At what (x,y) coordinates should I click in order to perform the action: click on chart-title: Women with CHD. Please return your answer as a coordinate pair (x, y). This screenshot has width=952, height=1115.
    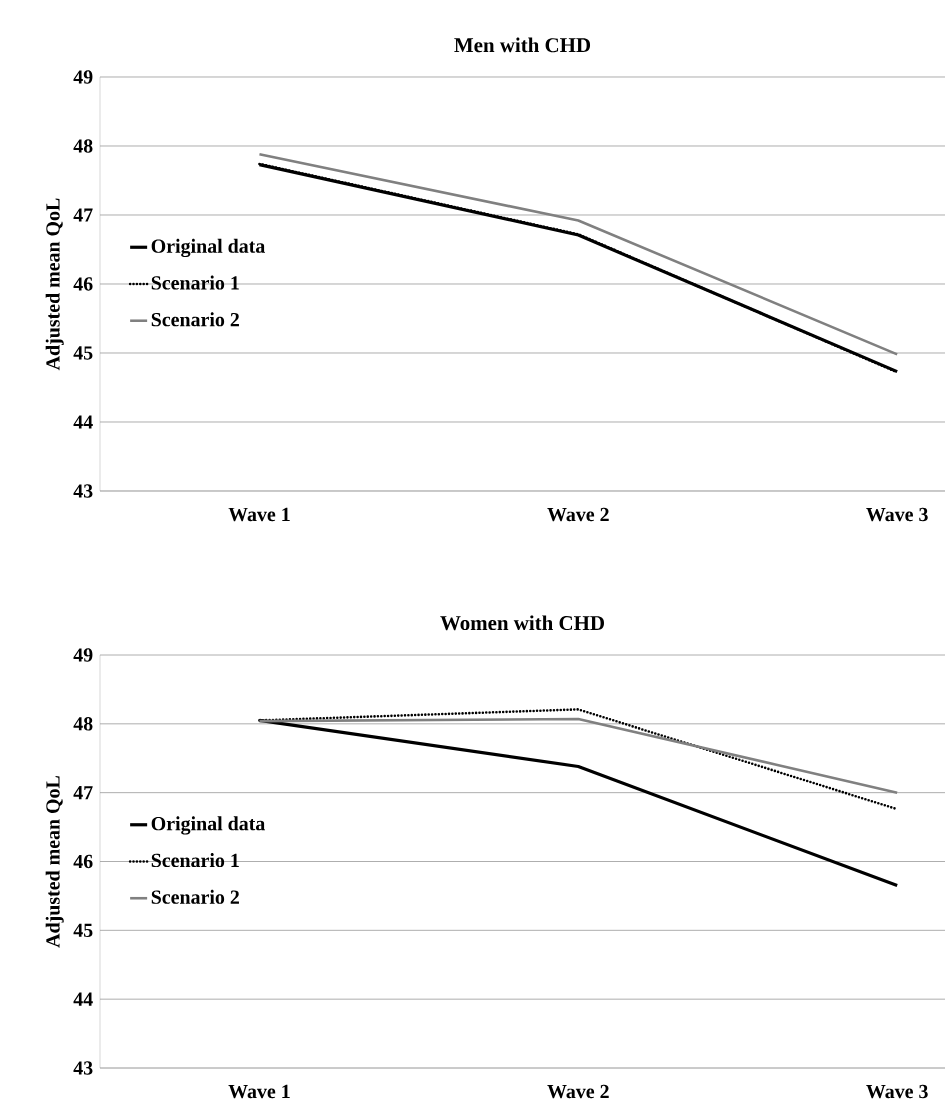
    Looking at the image, I should click on (522, 623).